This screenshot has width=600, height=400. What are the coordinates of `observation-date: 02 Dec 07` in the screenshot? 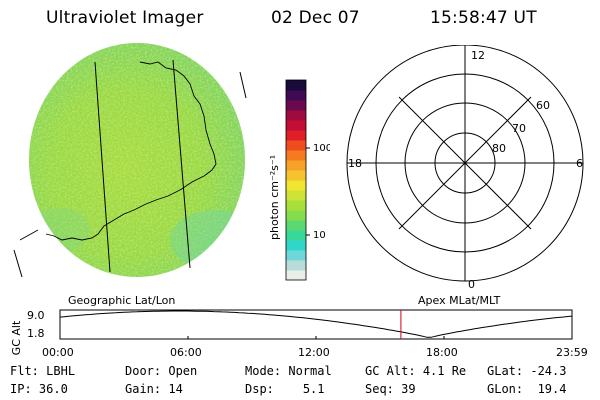 It's located at (315, 18).